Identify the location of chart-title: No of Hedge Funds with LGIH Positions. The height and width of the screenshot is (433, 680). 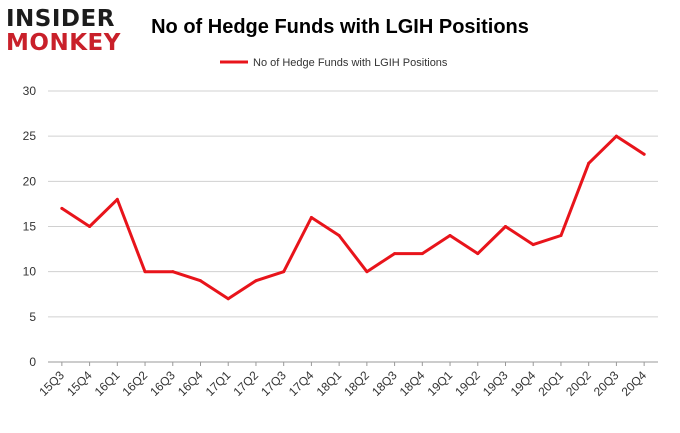
(340, 27).